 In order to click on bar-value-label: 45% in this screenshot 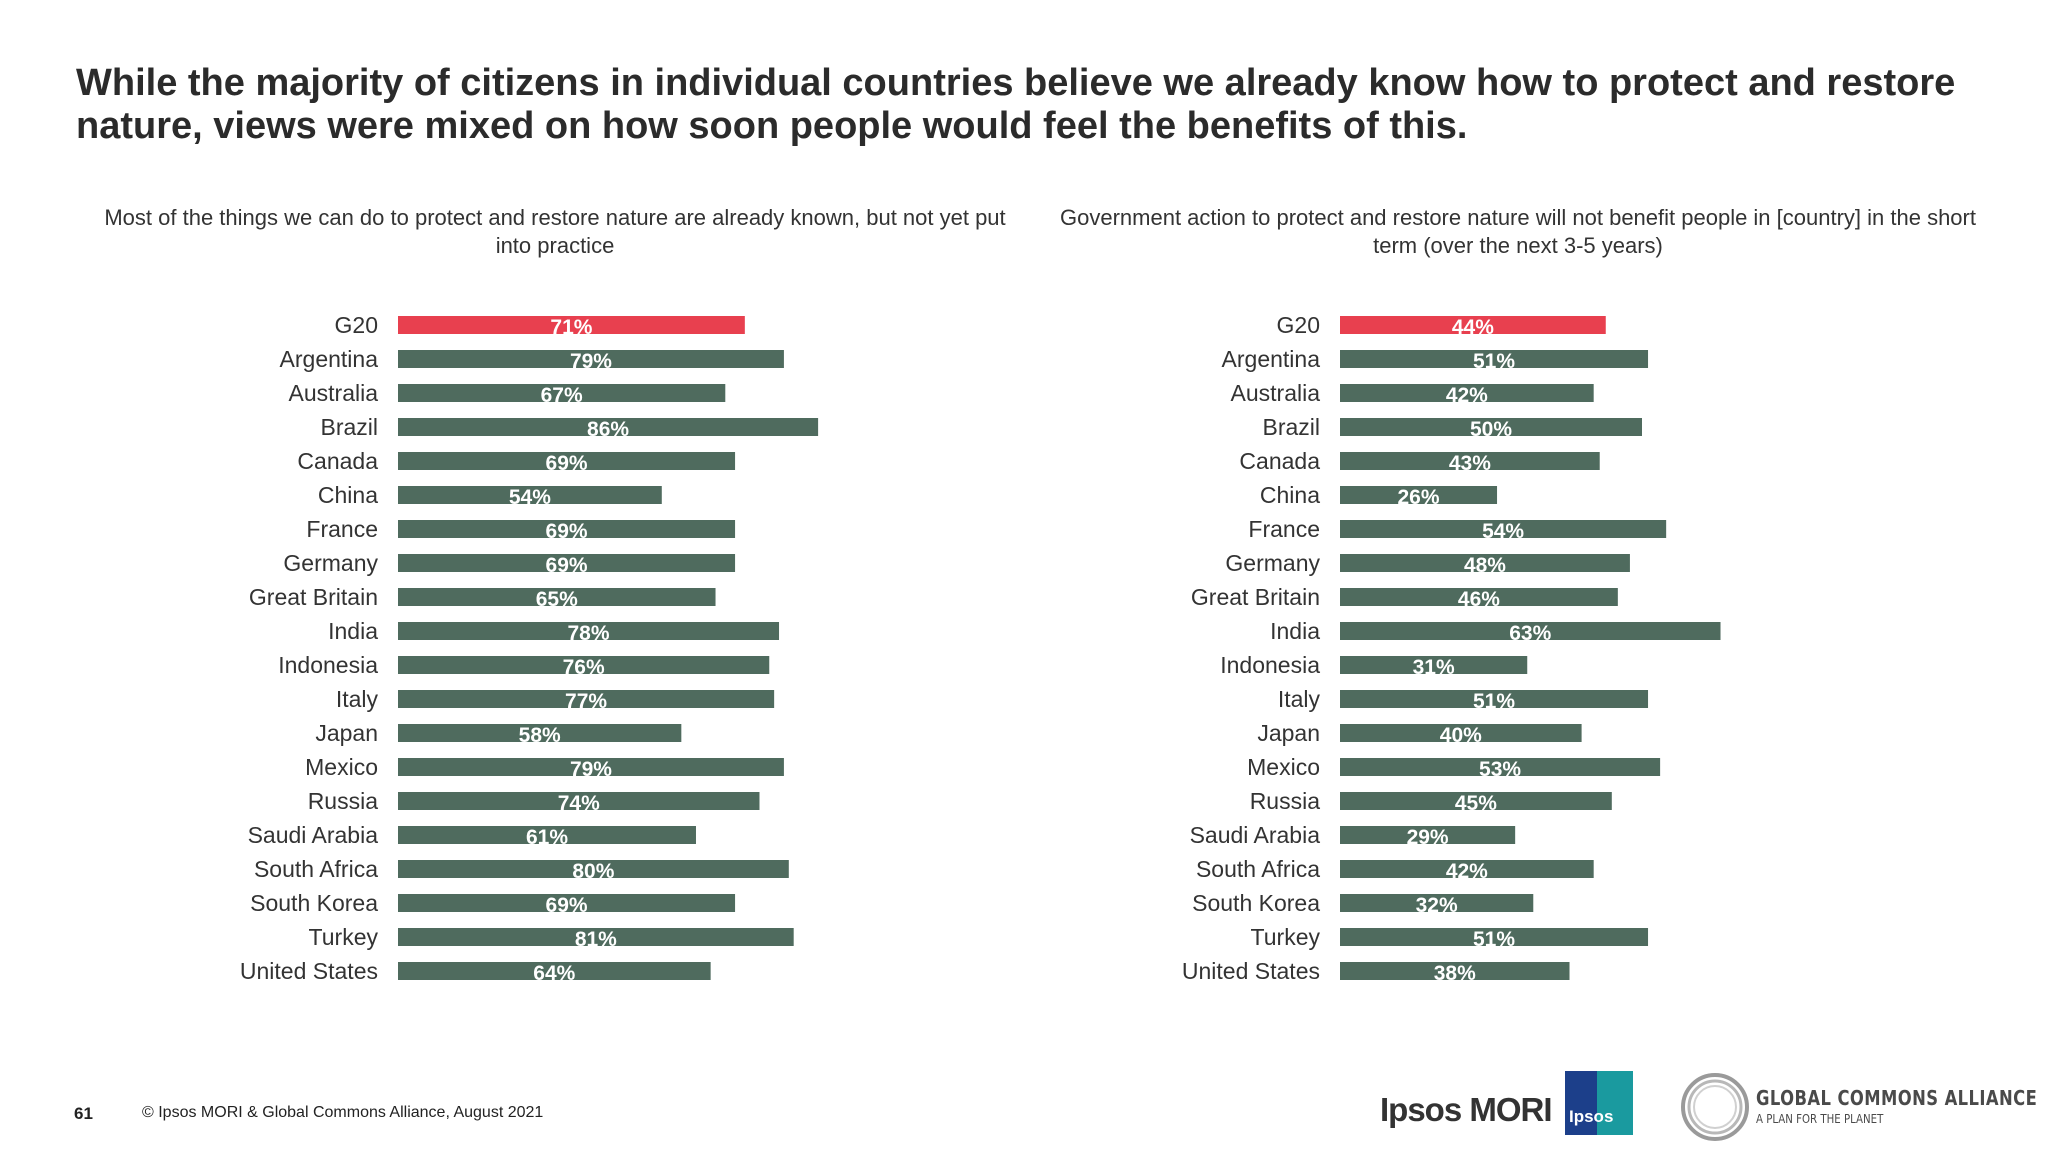, I will do `click(1476, 803)`.